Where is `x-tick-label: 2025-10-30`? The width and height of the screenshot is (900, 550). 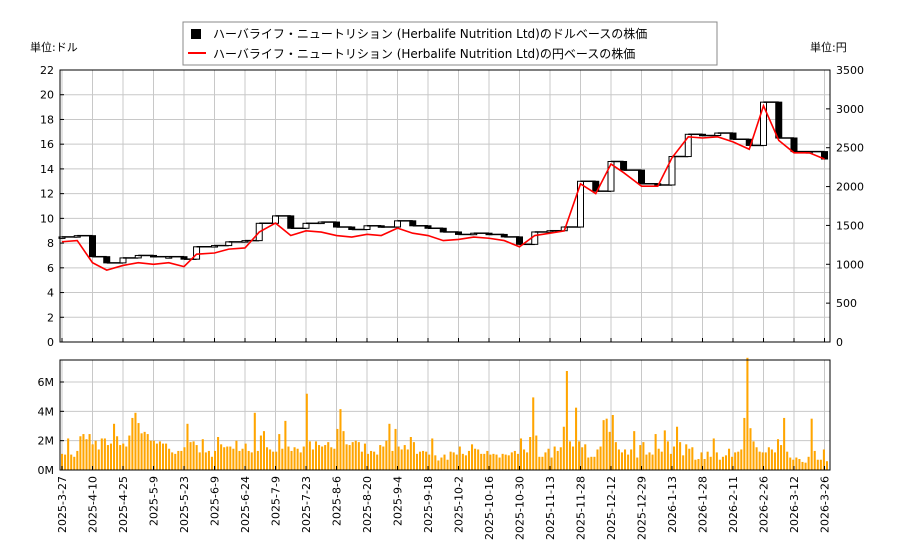
x-tick-label: 2025-10-30 is located at coordinates (520, 508).